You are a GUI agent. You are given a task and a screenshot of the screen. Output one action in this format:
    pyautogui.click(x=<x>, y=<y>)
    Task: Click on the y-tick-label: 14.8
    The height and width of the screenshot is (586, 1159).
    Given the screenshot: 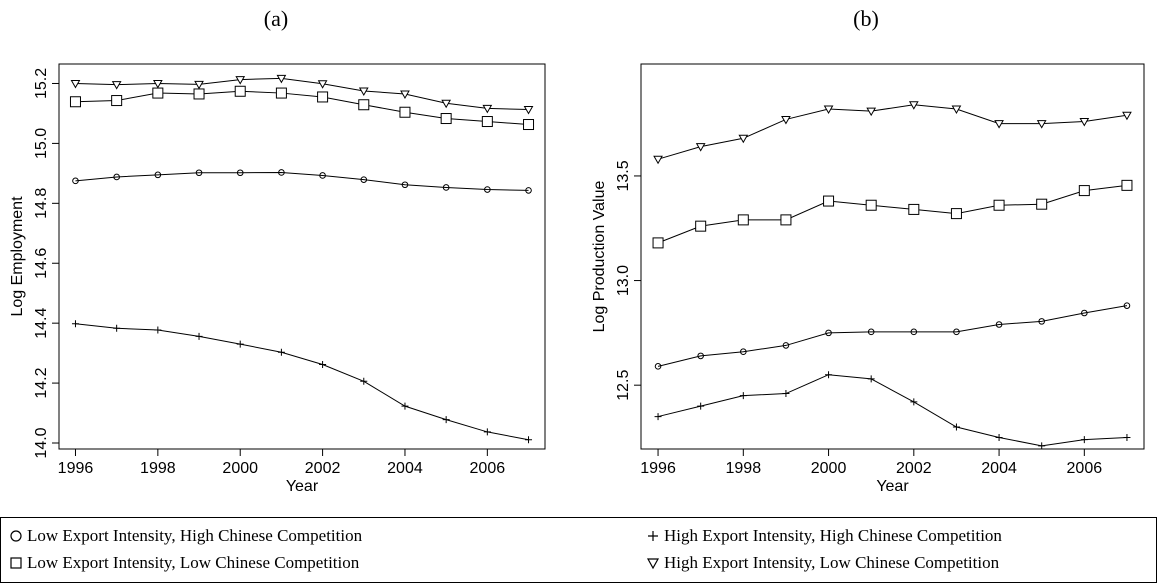 What is the action you would take?
    pyautogui.click(x=41, y=203)
    